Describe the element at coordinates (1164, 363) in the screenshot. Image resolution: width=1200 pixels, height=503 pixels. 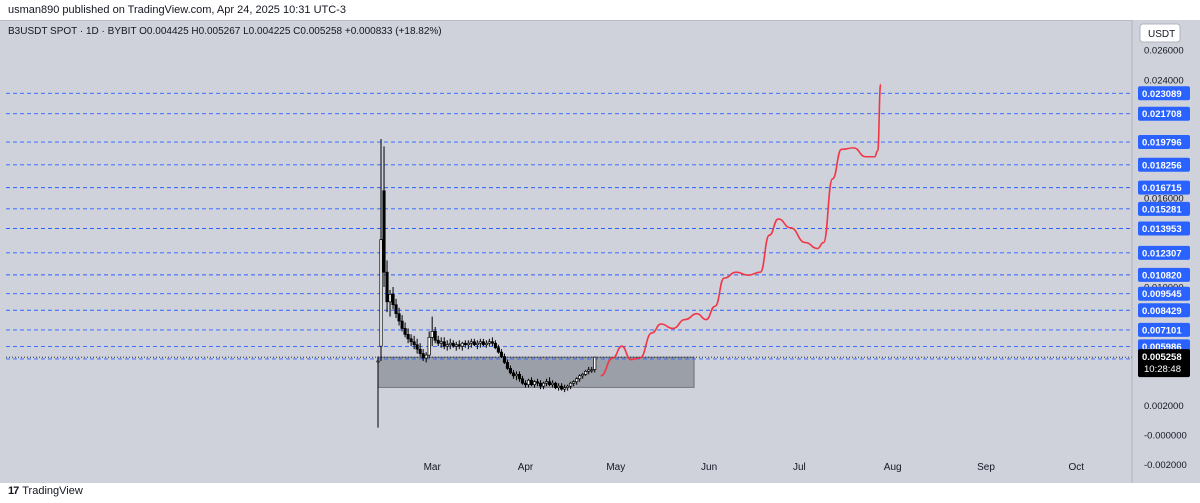
I see `current-price-tag` at that location.